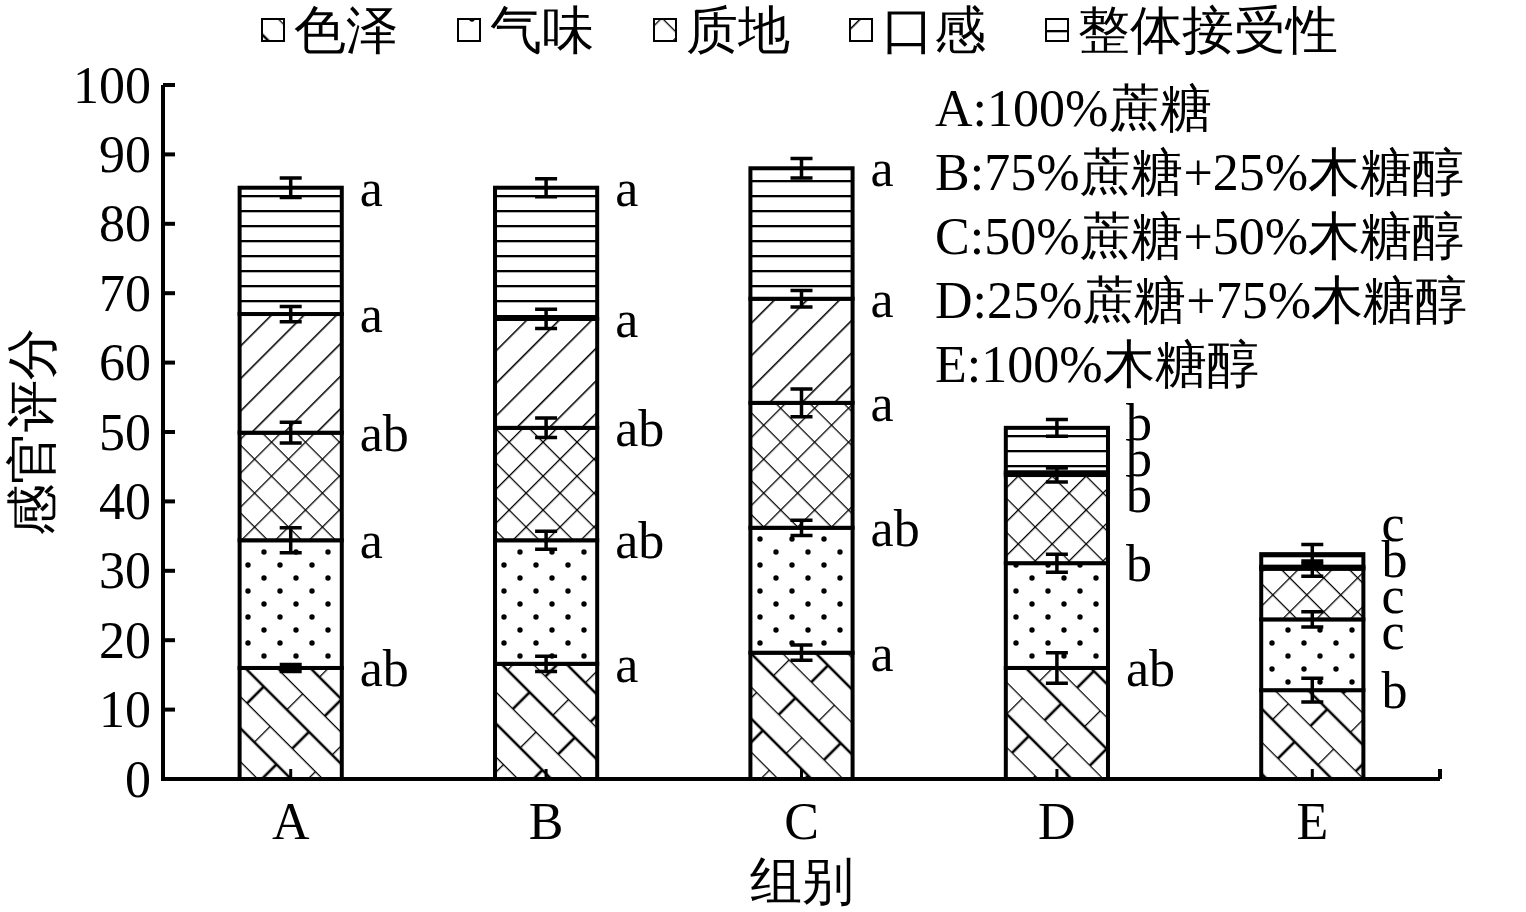  I want to click on y-tick-label: 0, so click(138, 779).